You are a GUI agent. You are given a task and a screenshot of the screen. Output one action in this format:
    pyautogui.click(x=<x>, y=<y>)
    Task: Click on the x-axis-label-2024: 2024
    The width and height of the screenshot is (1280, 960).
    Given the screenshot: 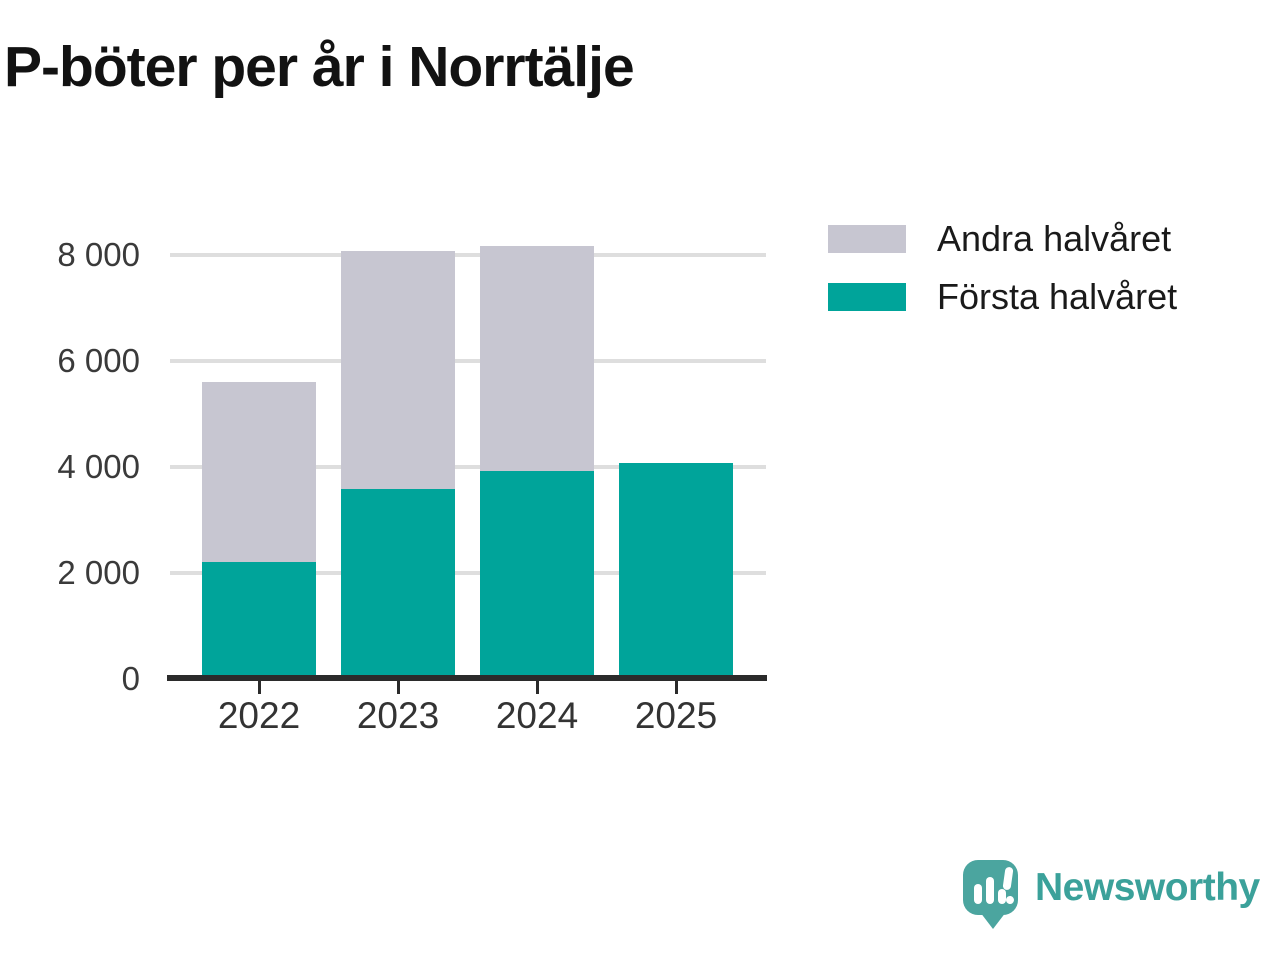 What is the action you would take?
    pyautogui.click(x=537, y=715)
    